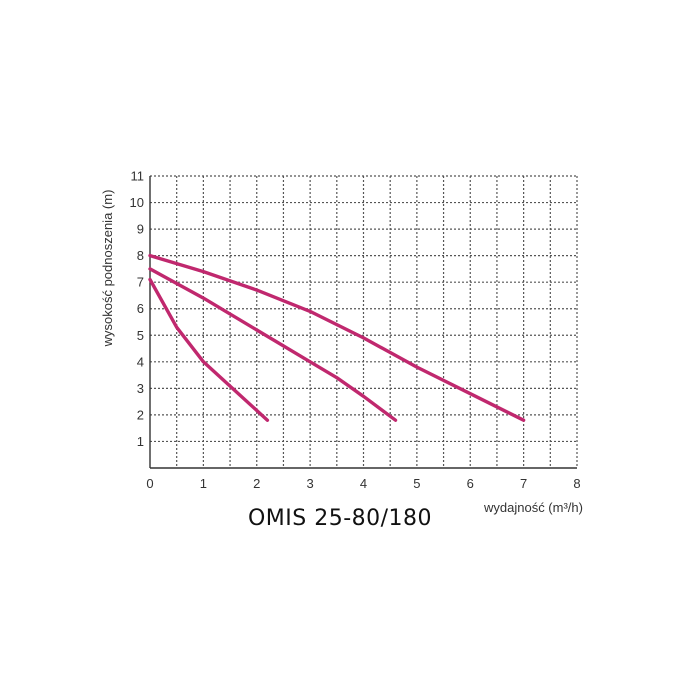 This screenshot has width=700, height=700. I want to click on curves, so click(337, 337).